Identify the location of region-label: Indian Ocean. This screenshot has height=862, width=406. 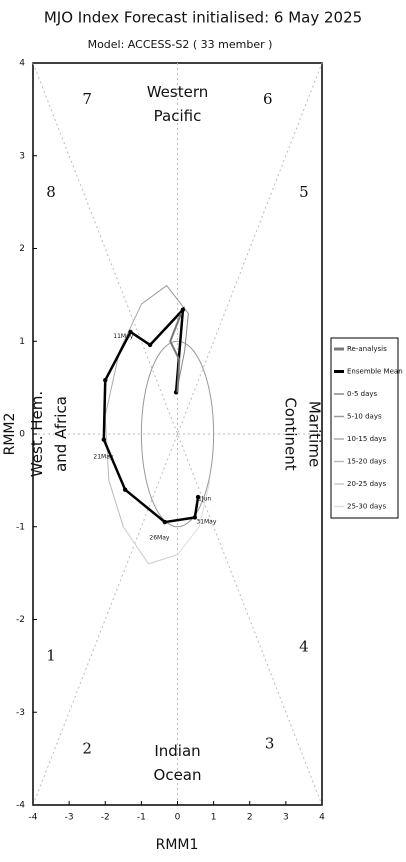
(178, 763).